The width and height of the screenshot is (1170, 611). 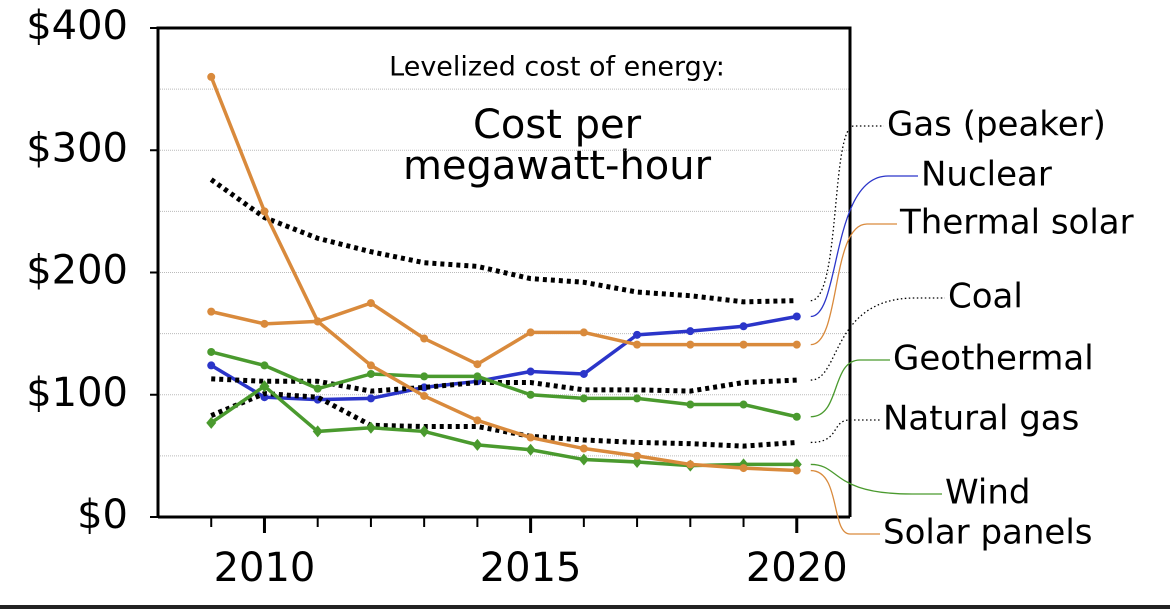 What do you see at coordinates (557, 166) in the screenshot?
I see `chart-subtitle: megawatt-hour` at bounding box center [557, 166].